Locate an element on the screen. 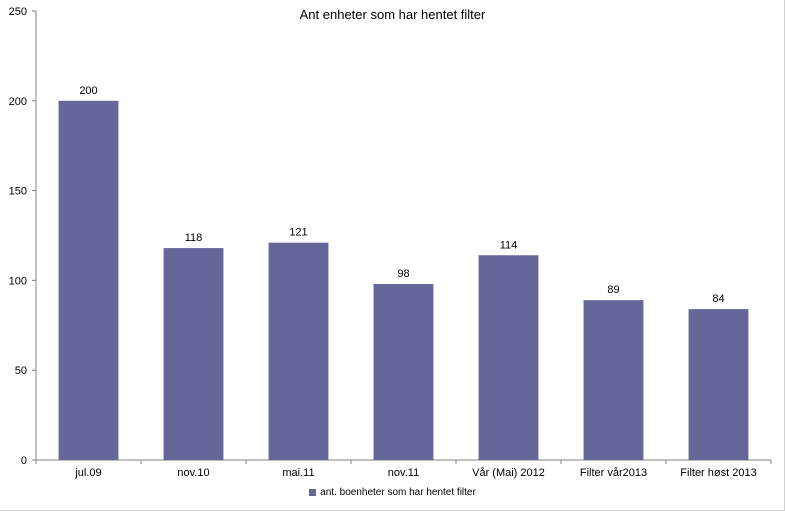  x-tick-label: Filter vår2013 is located at coordinates (613, 473).